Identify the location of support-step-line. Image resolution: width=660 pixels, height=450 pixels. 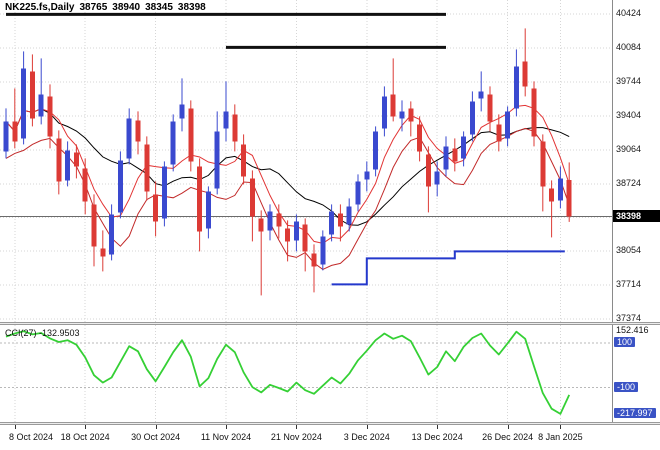
(448, 268).